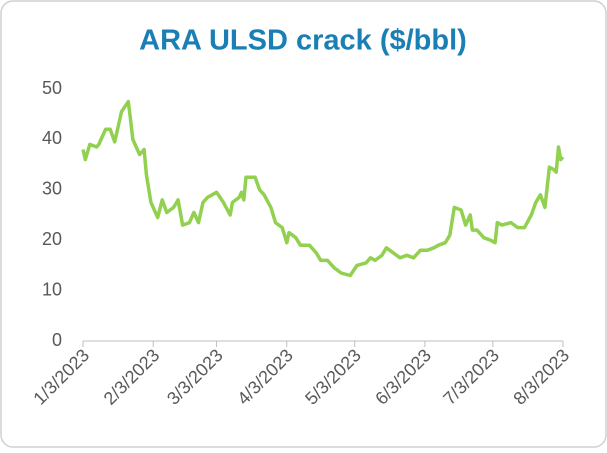 This screenshot has width=607, height=453. I want to click on y-tick-label: 0, so click(57, 340).